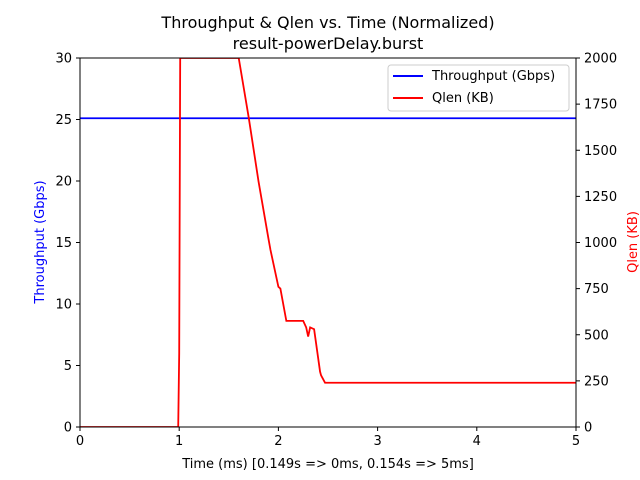 The width and height of the screenshot is (640, 480). What do you see at coordinates (278, 441) in the screenshot?
I see `x-tick-label: 2` at bounding box center [278, 441].